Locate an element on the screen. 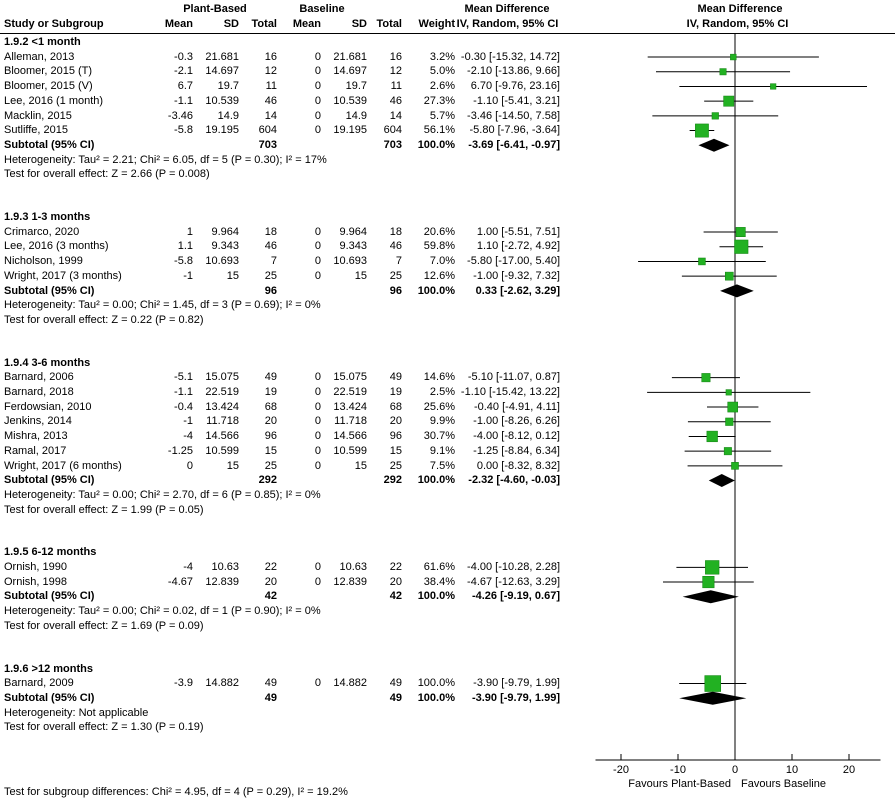 The image size is (895, 800). md-ci-text: -2.10 [-13.86, 9.66] is located at coordinates (513, 71).